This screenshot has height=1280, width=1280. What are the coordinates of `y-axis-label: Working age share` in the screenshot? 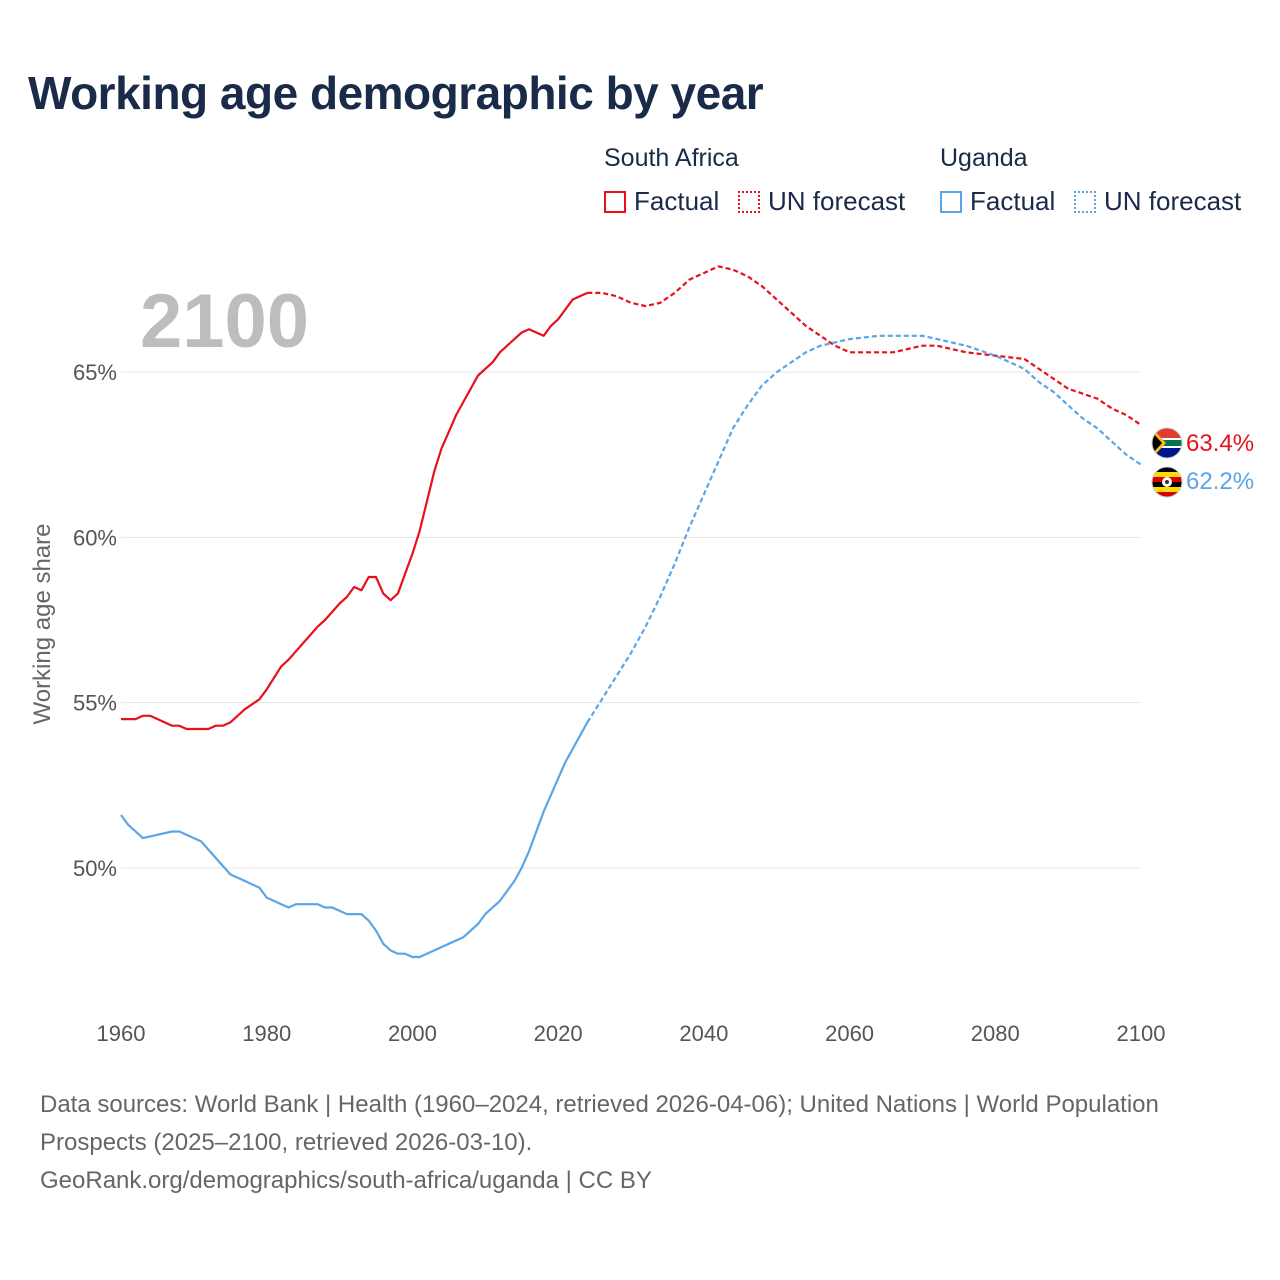 It's located at (42, 624).